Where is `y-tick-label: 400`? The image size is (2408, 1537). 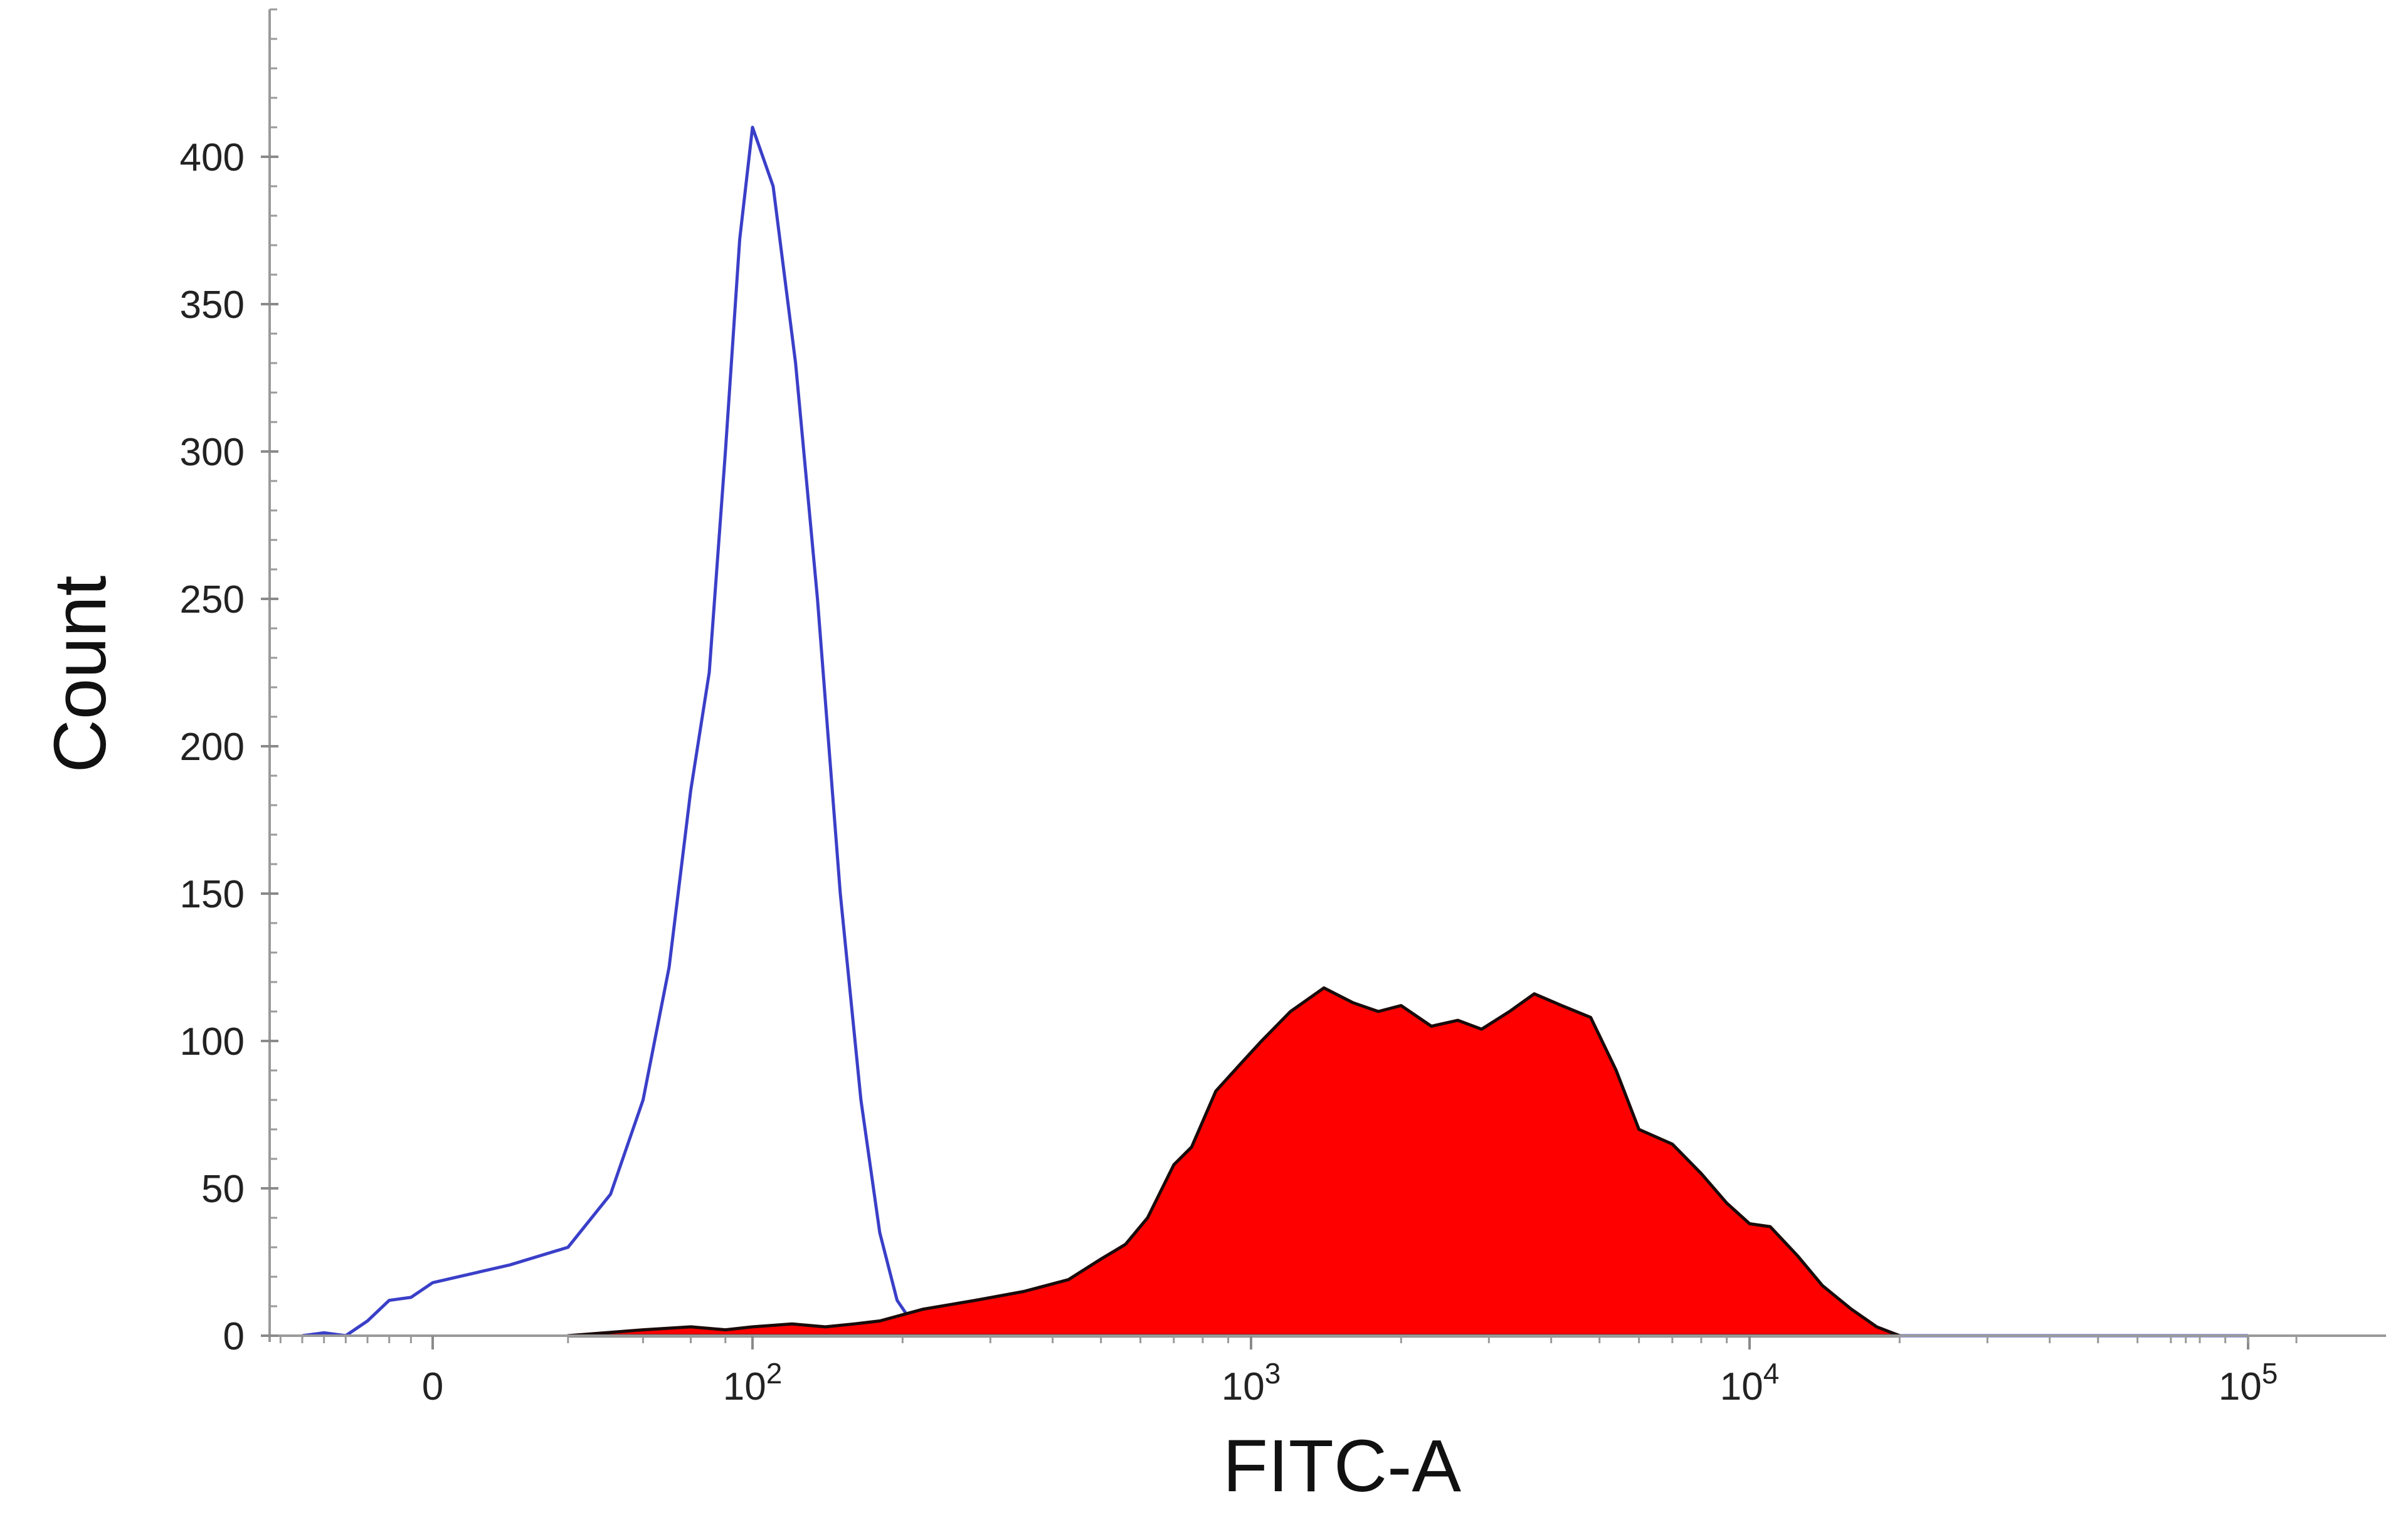
y-tick-label: 400 is located at coordinates (213, 157).